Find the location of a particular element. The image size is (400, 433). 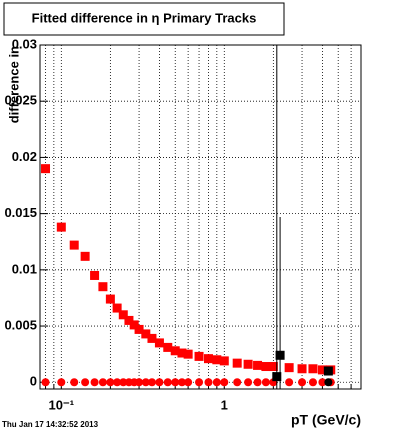

y-tick-label: 0.01 is located at coordinates (24, 268).